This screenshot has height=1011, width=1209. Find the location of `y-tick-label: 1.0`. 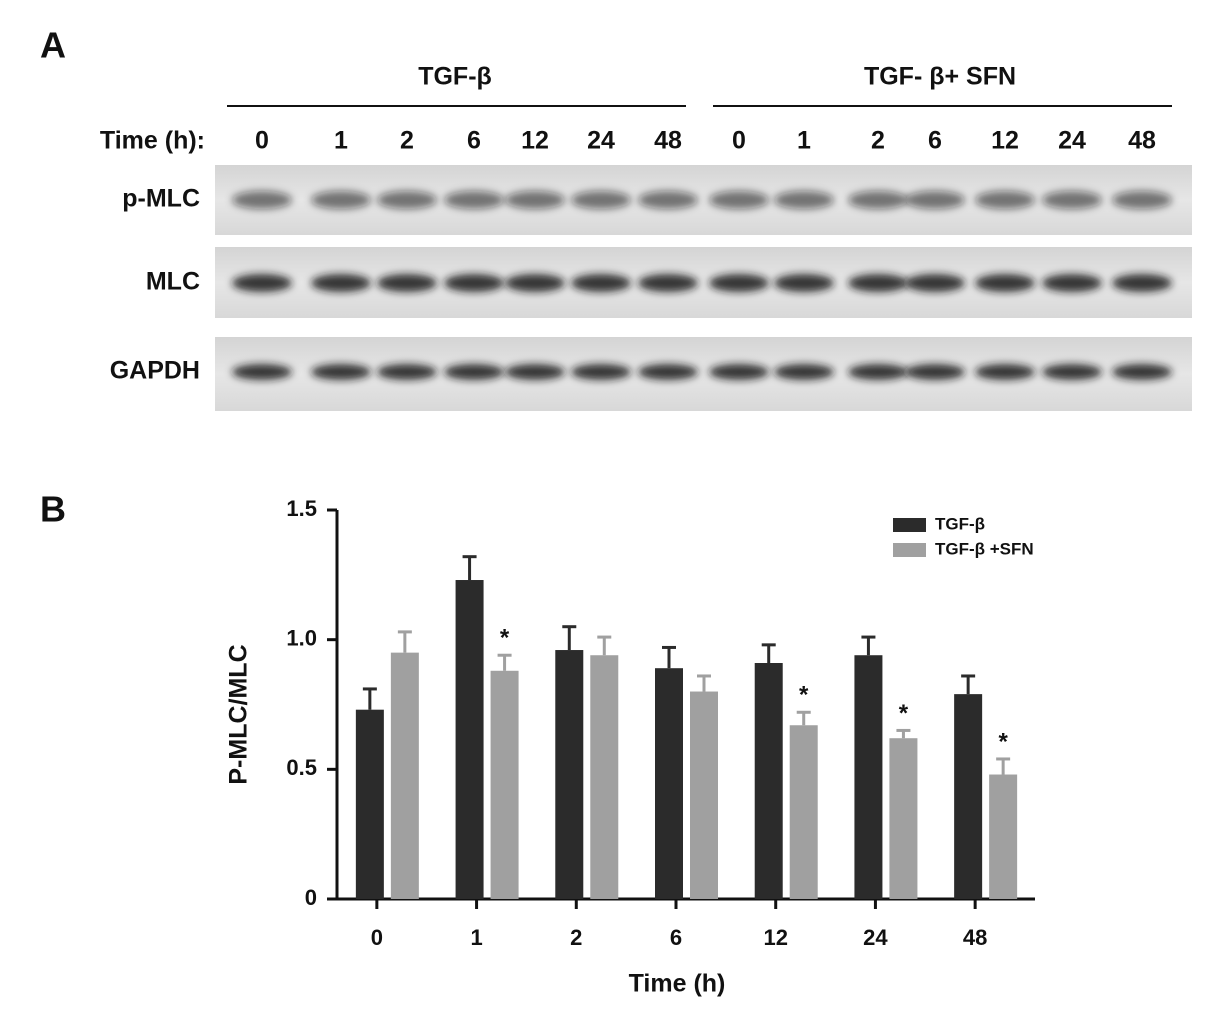

y-tick-label: 1.0 is located at coordinates (301, 637).